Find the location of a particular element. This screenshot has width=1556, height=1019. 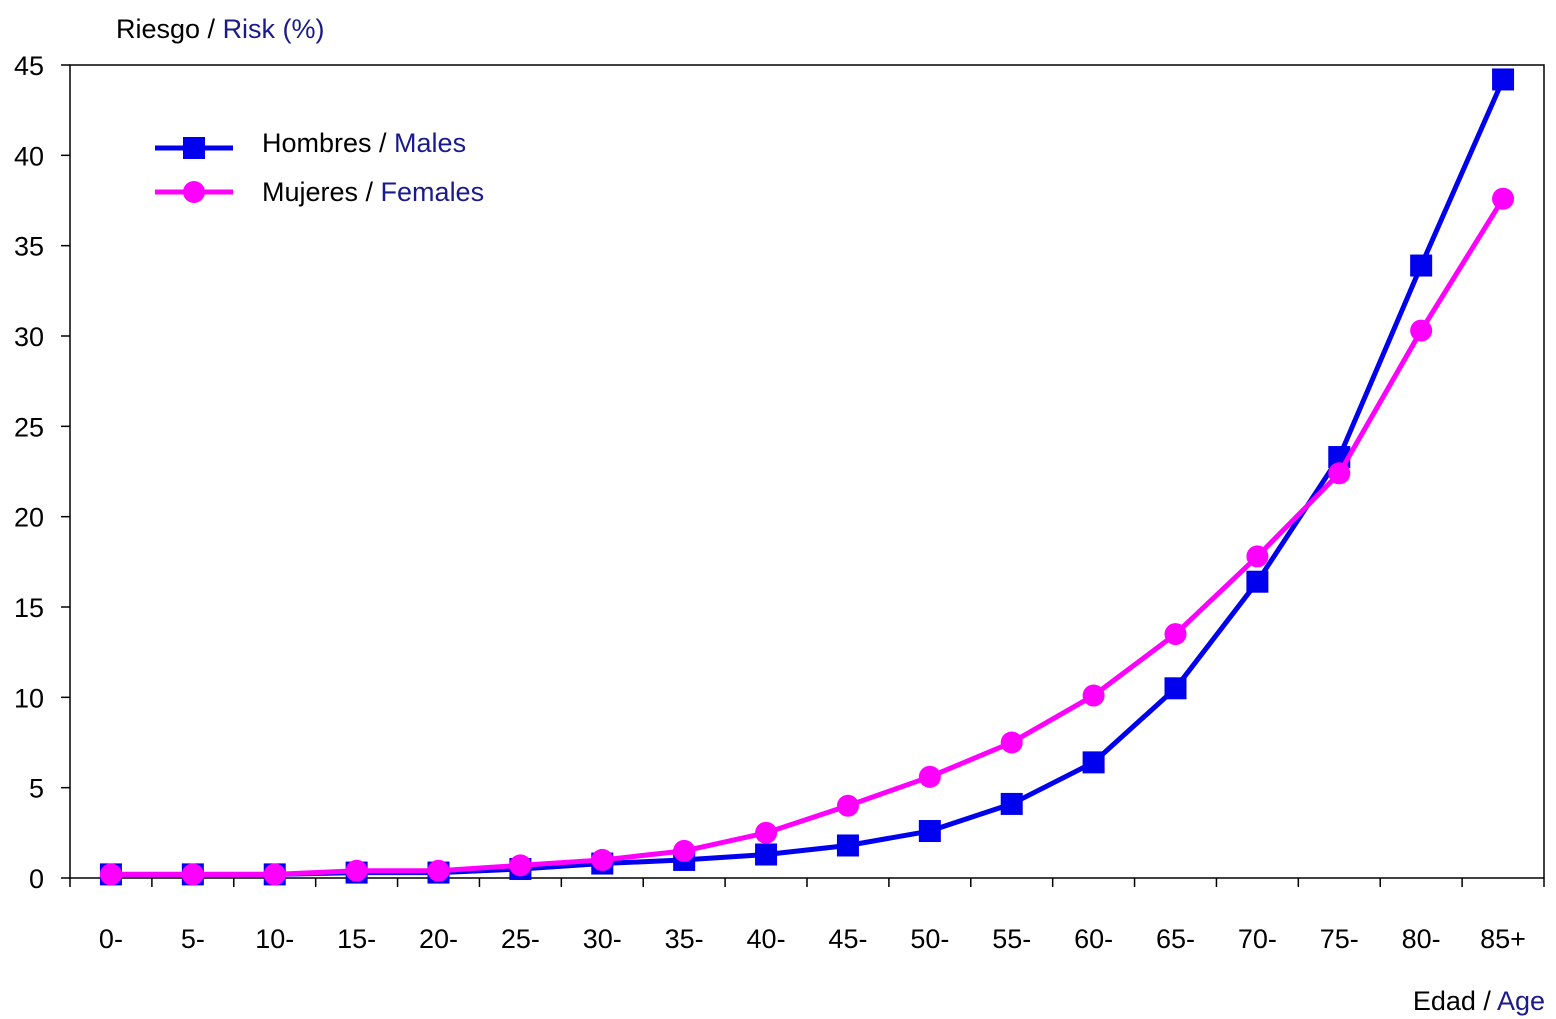

legend-label-males-accent: Males is located at coordinates (430, 143).